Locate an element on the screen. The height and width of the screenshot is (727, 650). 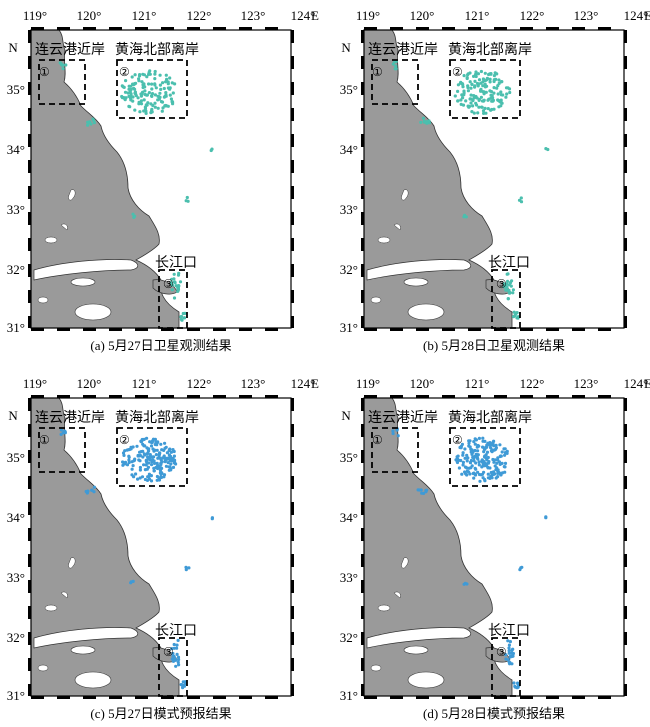
lat-tick-label: 34° is located at coordinates (16, 517).